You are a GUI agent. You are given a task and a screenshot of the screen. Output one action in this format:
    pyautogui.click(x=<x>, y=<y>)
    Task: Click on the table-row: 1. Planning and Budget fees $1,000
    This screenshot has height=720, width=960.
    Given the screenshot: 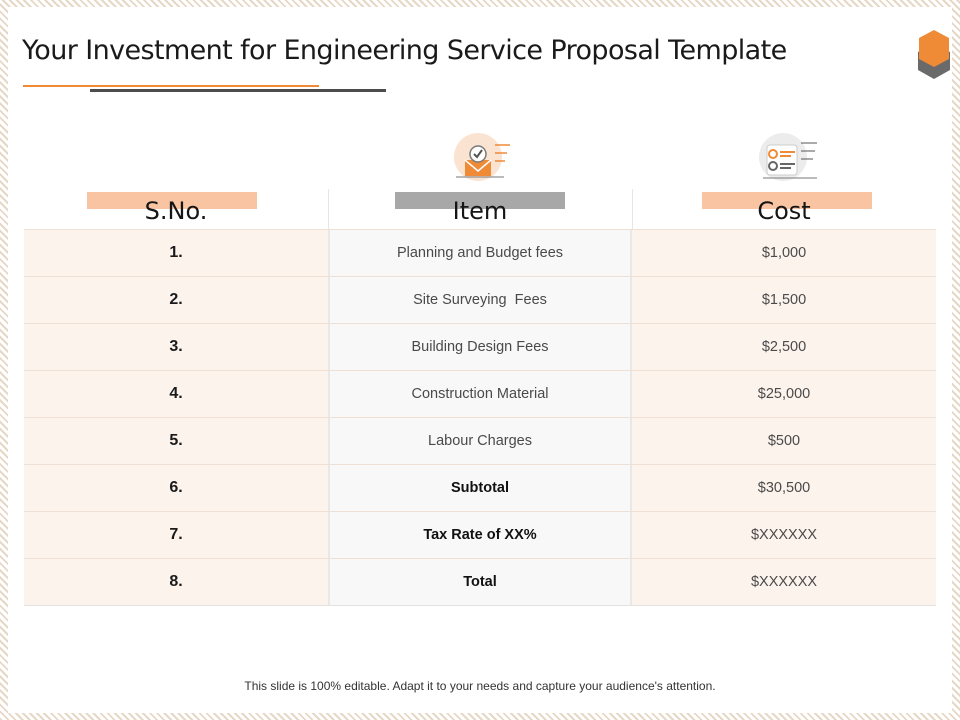 What is the action you would take?
    pyautogui.click(x=480, y=252)
    